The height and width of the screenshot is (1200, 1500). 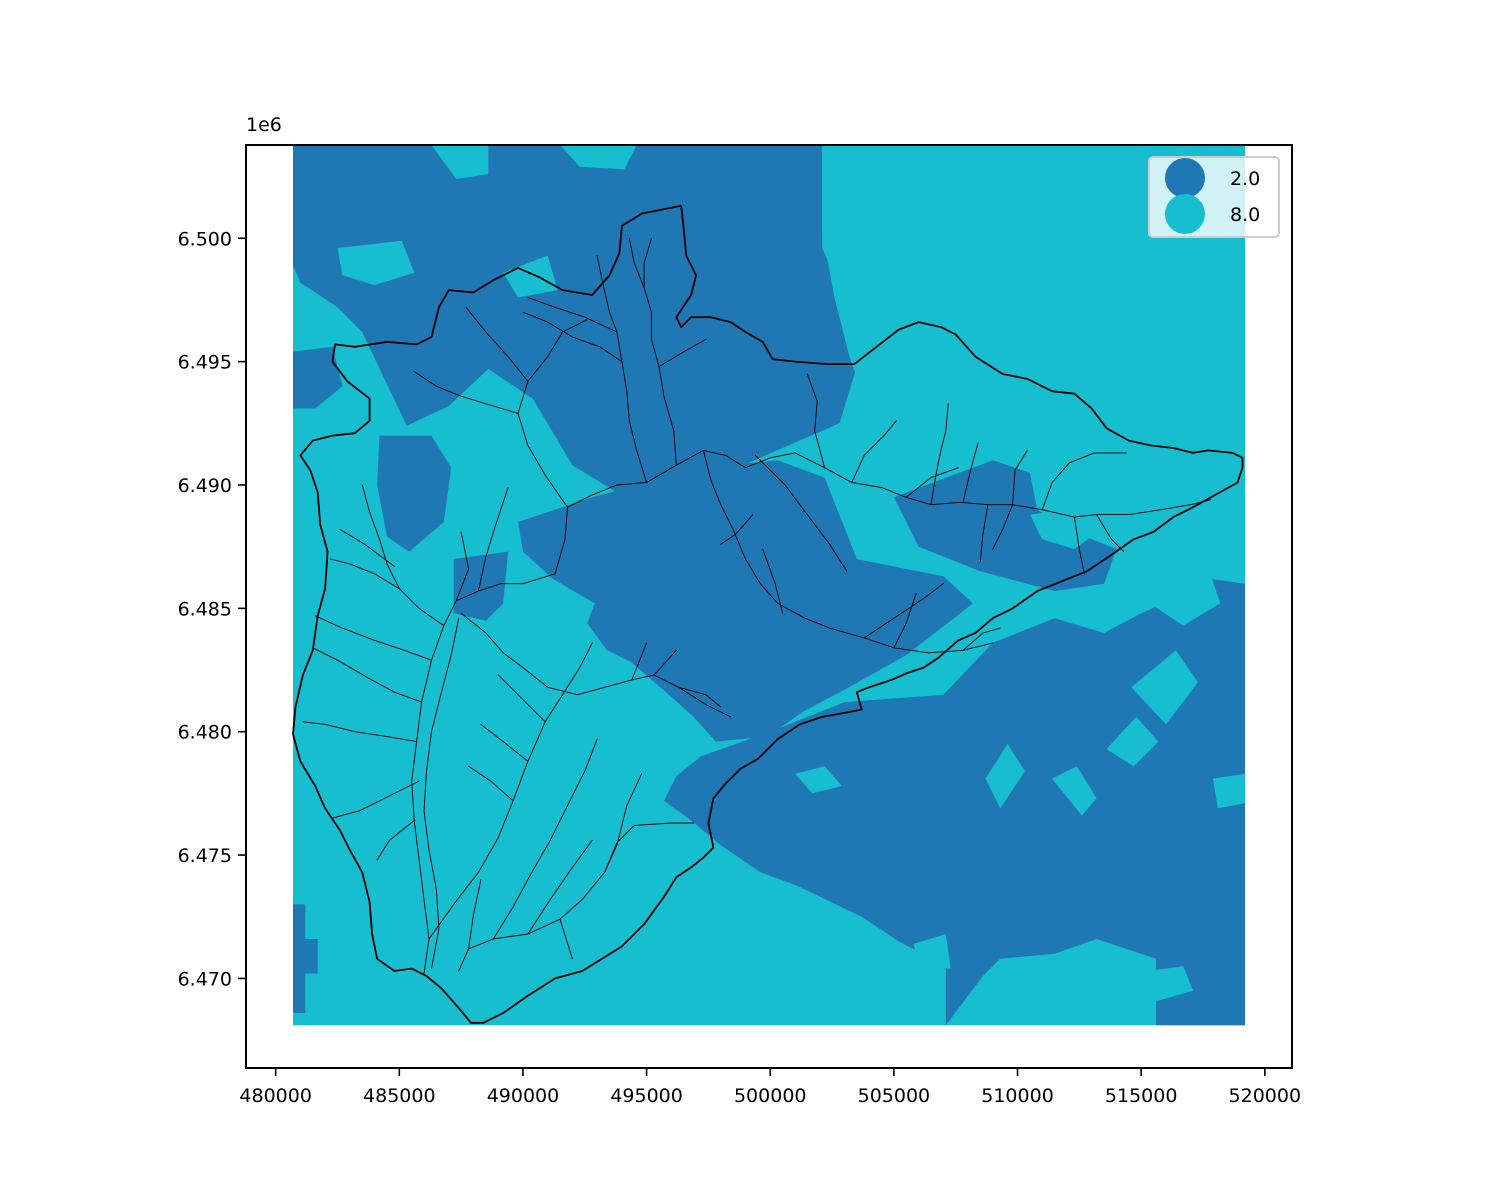 I want to click on x-tick-label: 485000, so click(x=399, y=1096).